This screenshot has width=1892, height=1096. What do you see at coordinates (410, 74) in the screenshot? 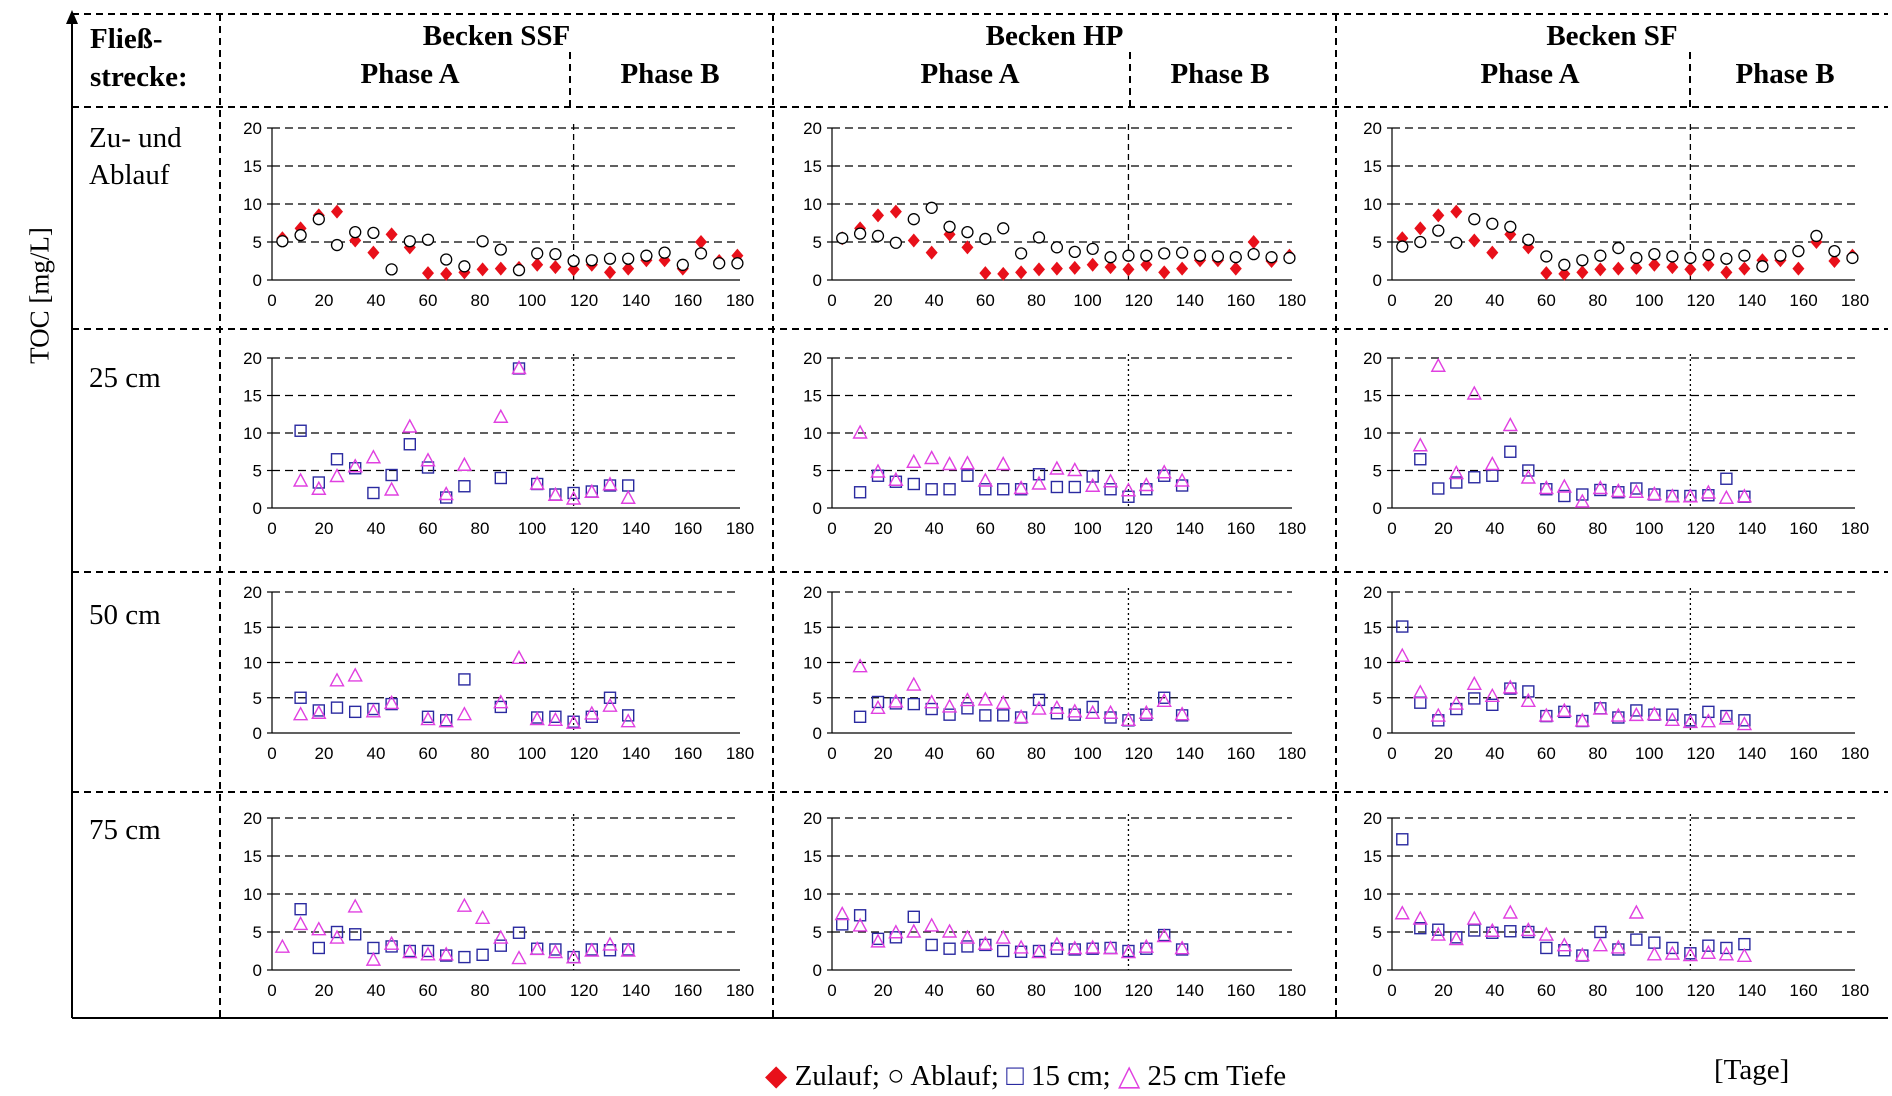
I see `basin-ssf-phase-a: Phase A` at bounding box center [410, 74].